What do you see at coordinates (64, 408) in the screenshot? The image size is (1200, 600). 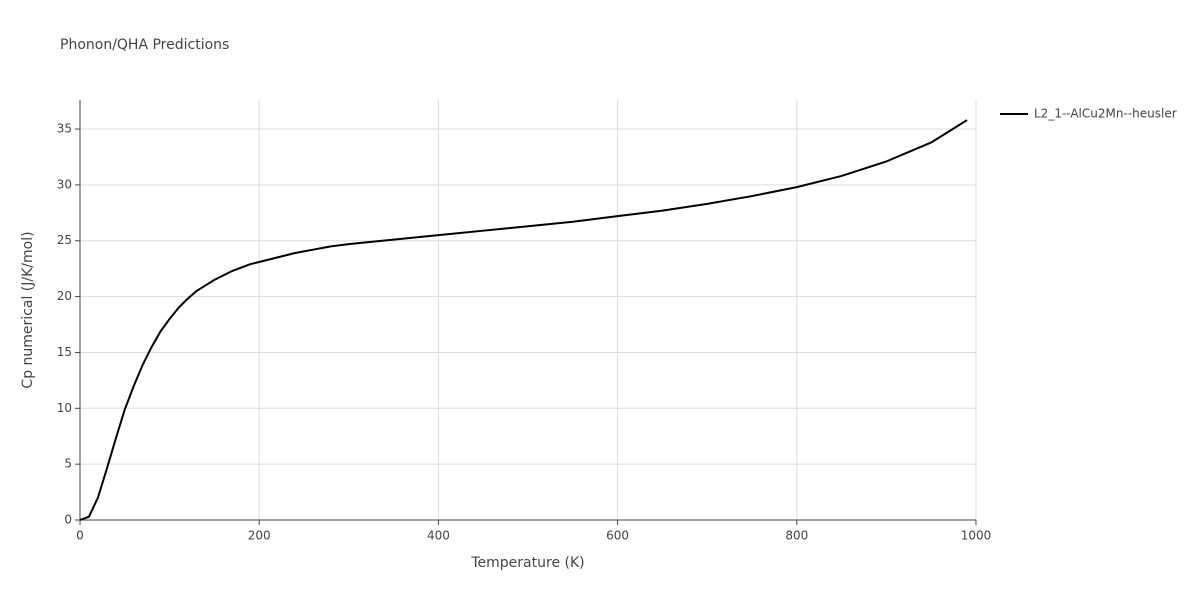 I see `y-tick-label: 10` at bounding box center [64, 408].